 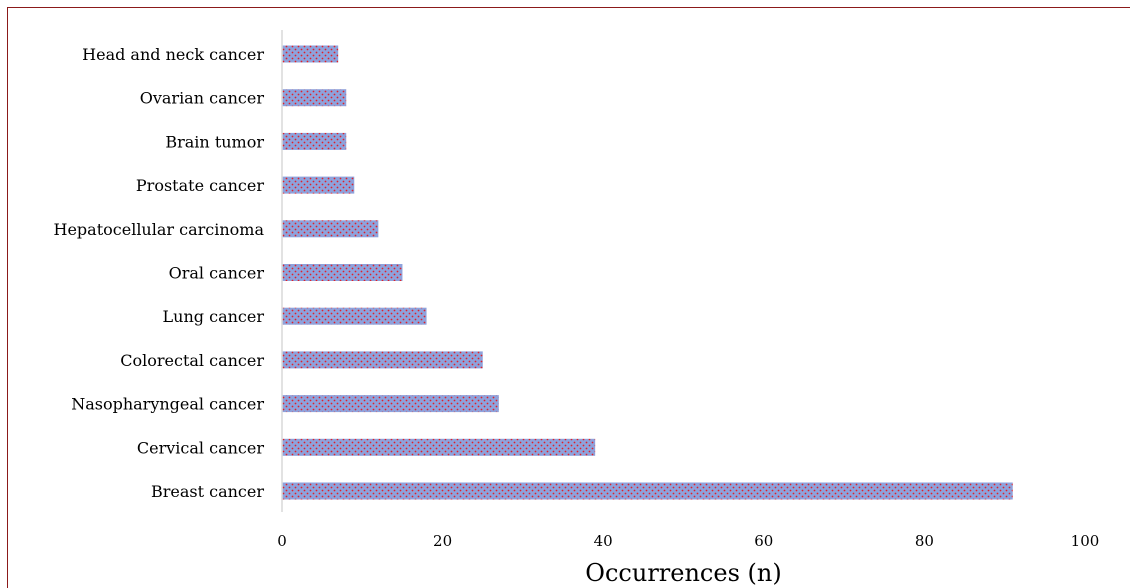 I want to click on category-label: Brain tumor, so click(x=214, y=141).